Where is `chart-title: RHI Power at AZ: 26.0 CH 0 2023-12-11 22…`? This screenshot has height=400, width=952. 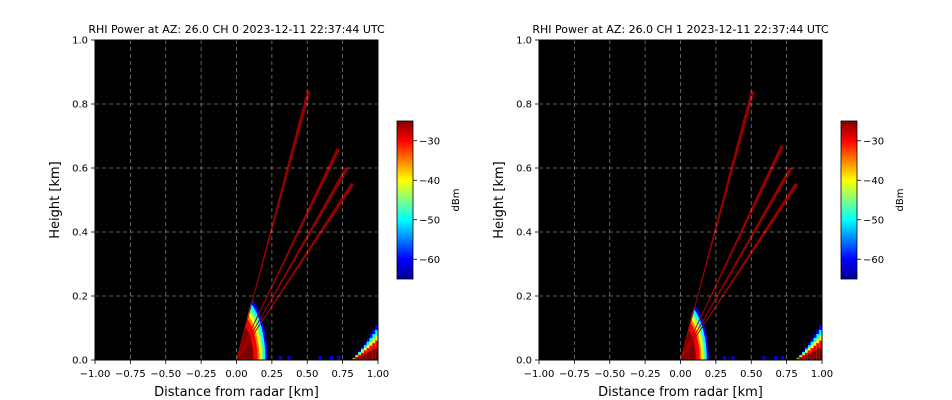
chart-title: RHI Power at AZ: 26.0 CH 0 2023-12-11 22… is located at coordinates (236, 29).